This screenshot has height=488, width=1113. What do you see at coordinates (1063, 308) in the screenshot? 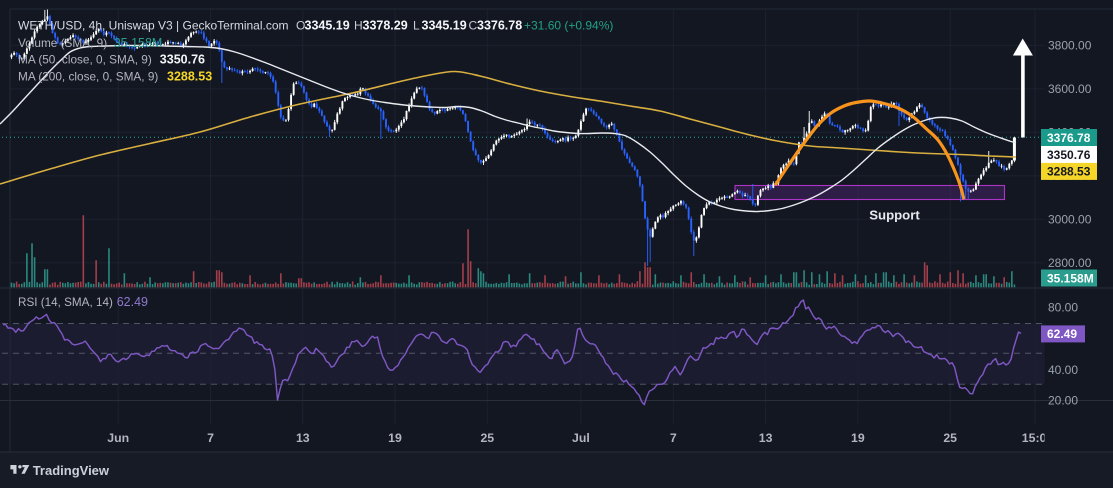
I see `svg-text: 80.00` at bounding box center [1063, 308].